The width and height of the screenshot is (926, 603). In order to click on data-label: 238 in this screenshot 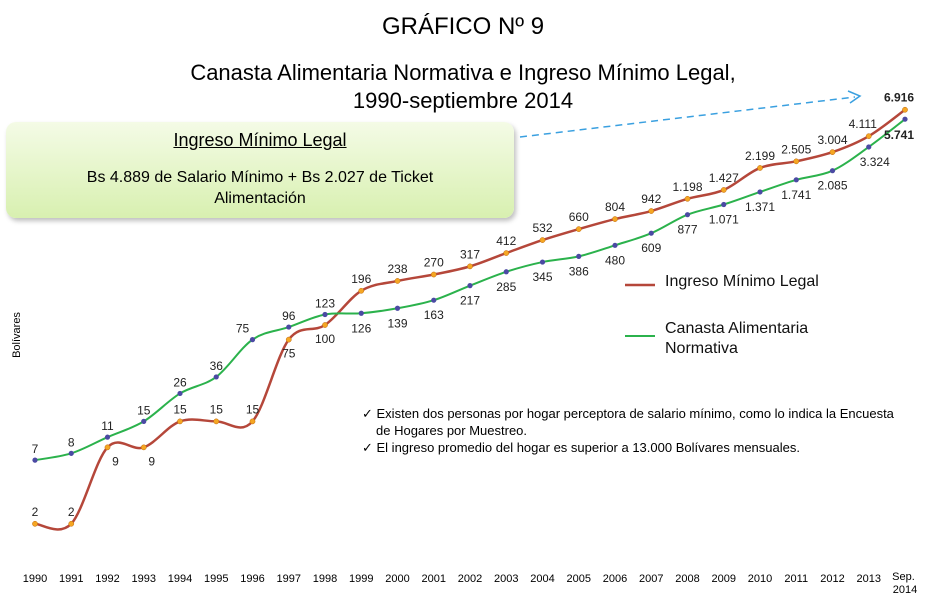, I will do `click(397, 269)`.